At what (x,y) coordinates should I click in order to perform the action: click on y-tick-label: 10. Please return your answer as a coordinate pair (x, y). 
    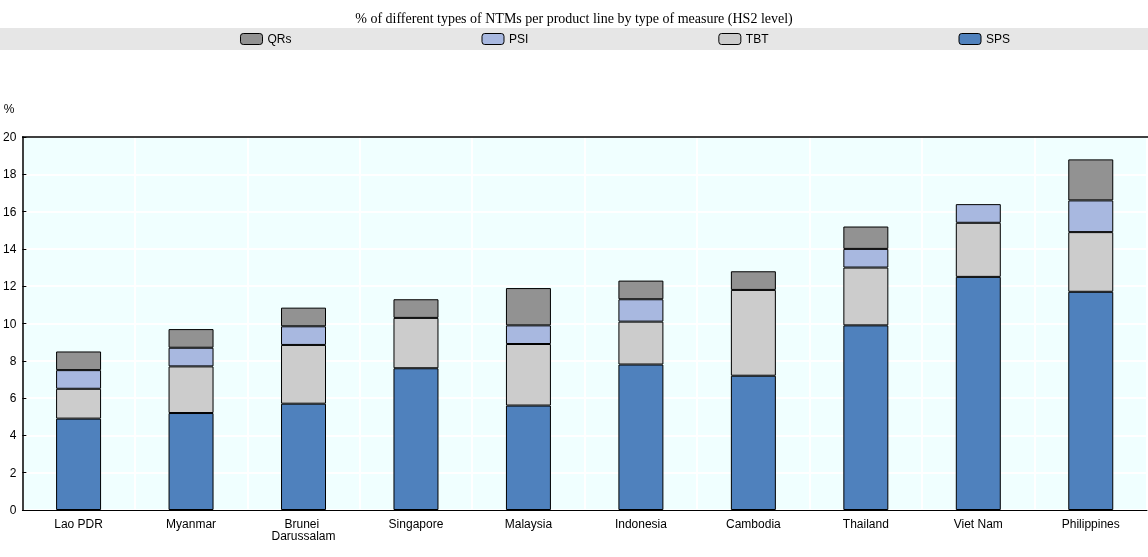
    Looking at the image, I should click on (9, 323).